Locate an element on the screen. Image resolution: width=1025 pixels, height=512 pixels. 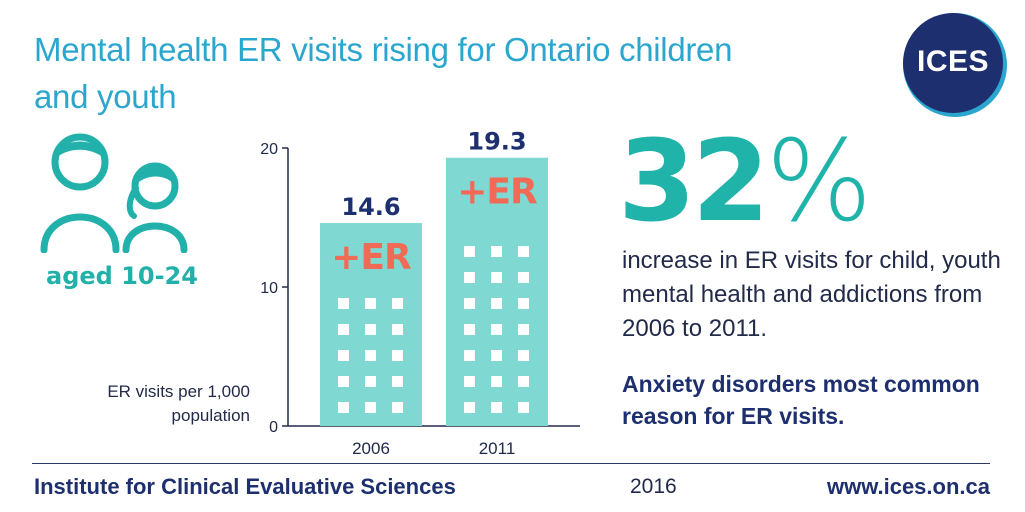
child-ponytail is located at coordinates (132, 202).